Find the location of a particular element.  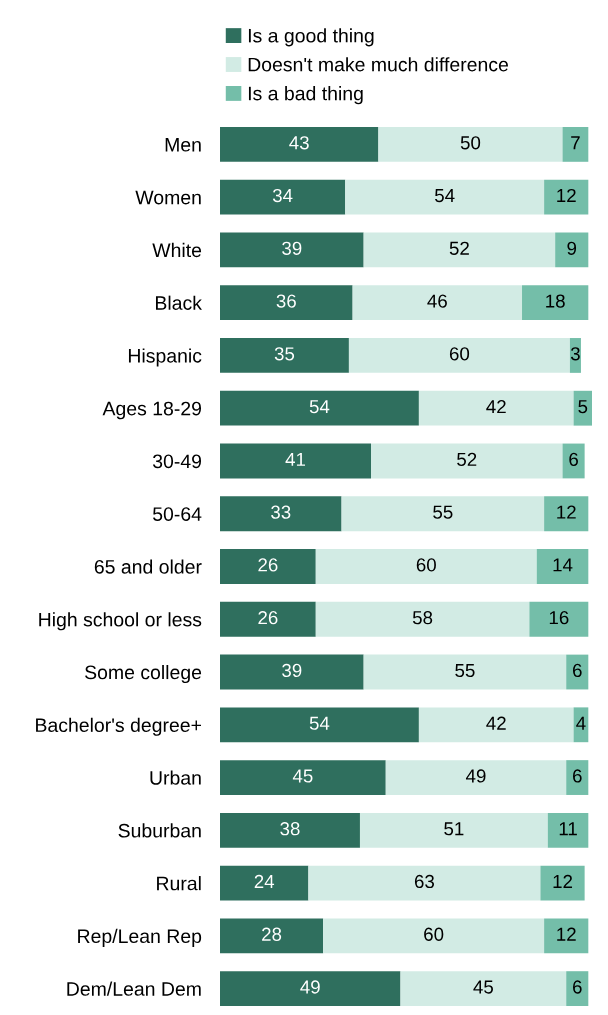

data-label: 18 is located at coordinates (555, 301).